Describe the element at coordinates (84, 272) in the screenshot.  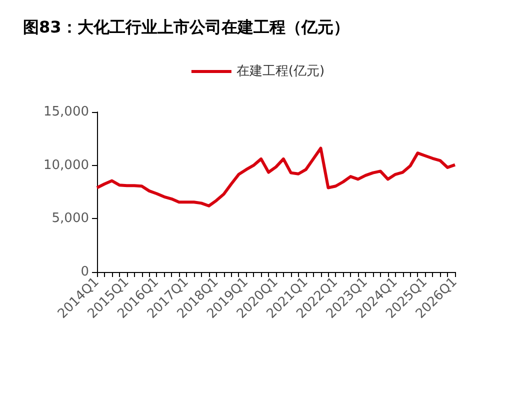
I see `y-tick-label: 0` at that location.